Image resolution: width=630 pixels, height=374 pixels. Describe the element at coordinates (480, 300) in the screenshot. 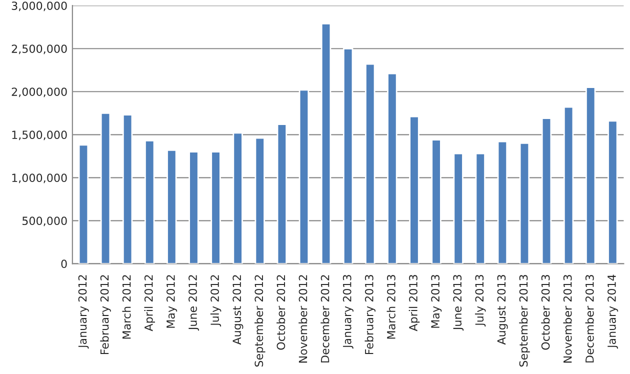

I see `x-tick-label: July 2013` at that location.